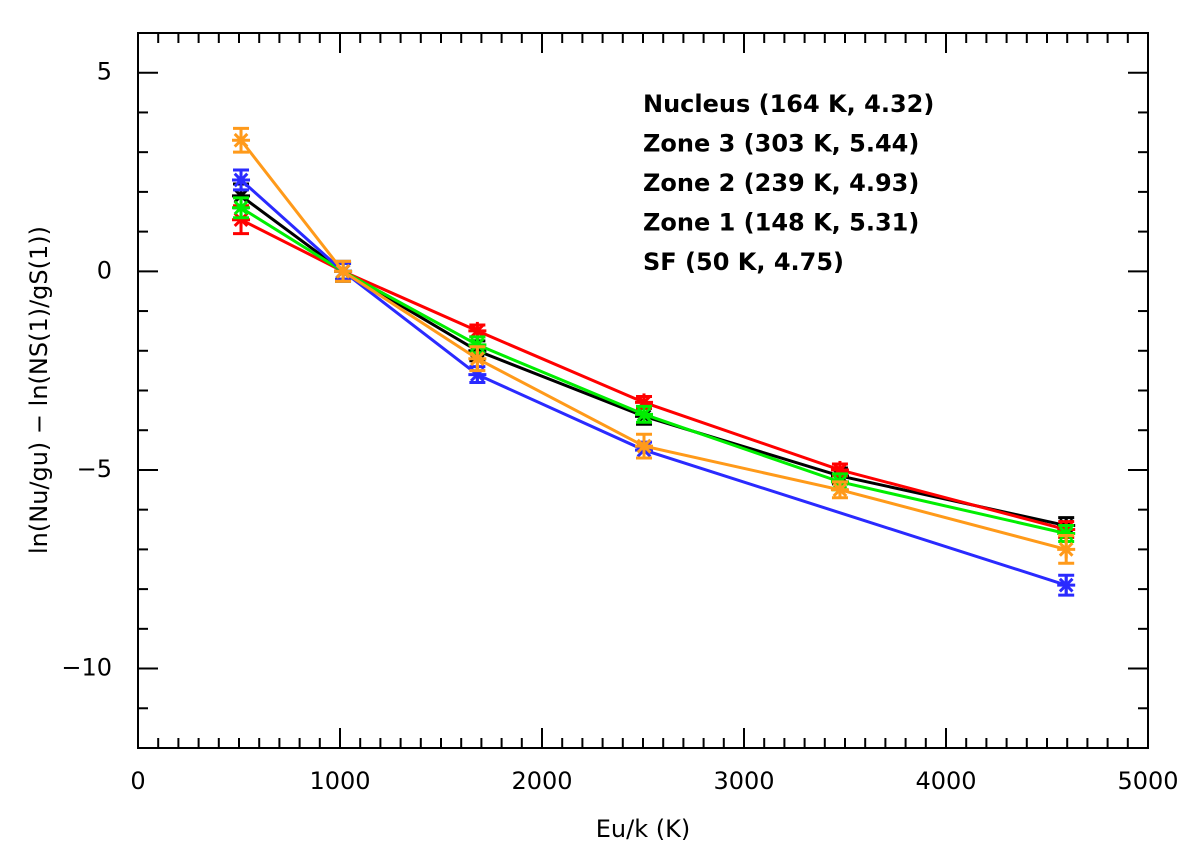  I want to click on legend-entry: Zone 2 (239 K, 4.93), so click(781, 183).